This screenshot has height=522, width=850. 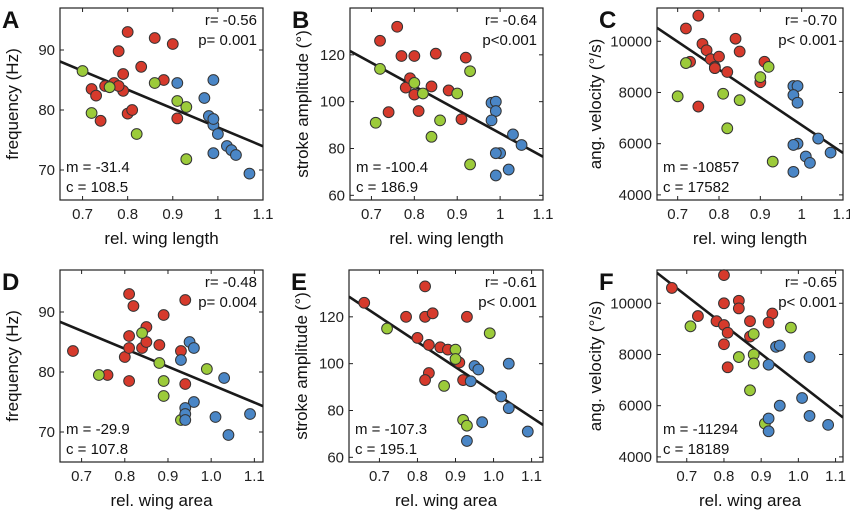 What do you see at coordinates (606, 282) in the screenshot?
I see `panel-letter: F` at bounding box center [606, 282].